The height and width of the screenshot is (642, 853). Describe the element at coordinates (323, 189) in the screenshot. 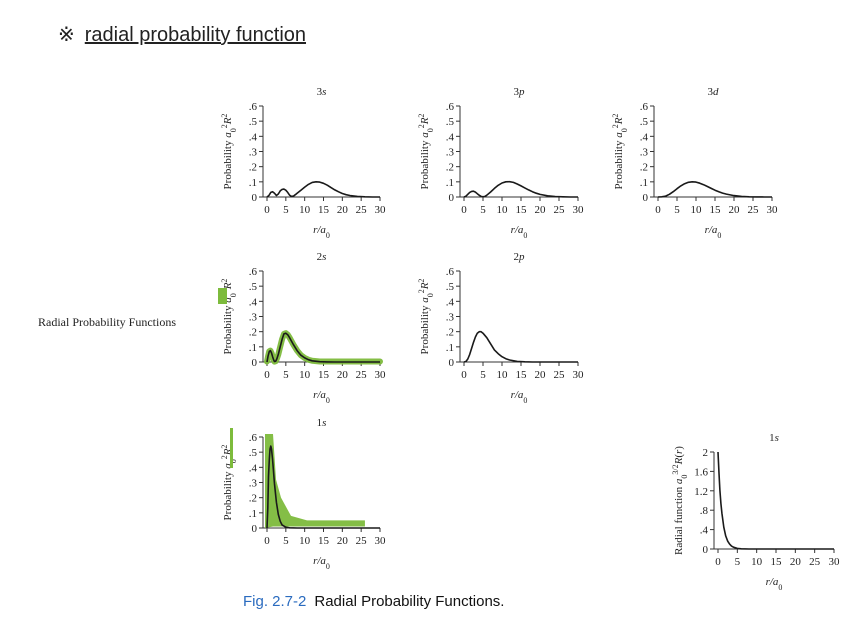

I see `series-line-3s` at that location.